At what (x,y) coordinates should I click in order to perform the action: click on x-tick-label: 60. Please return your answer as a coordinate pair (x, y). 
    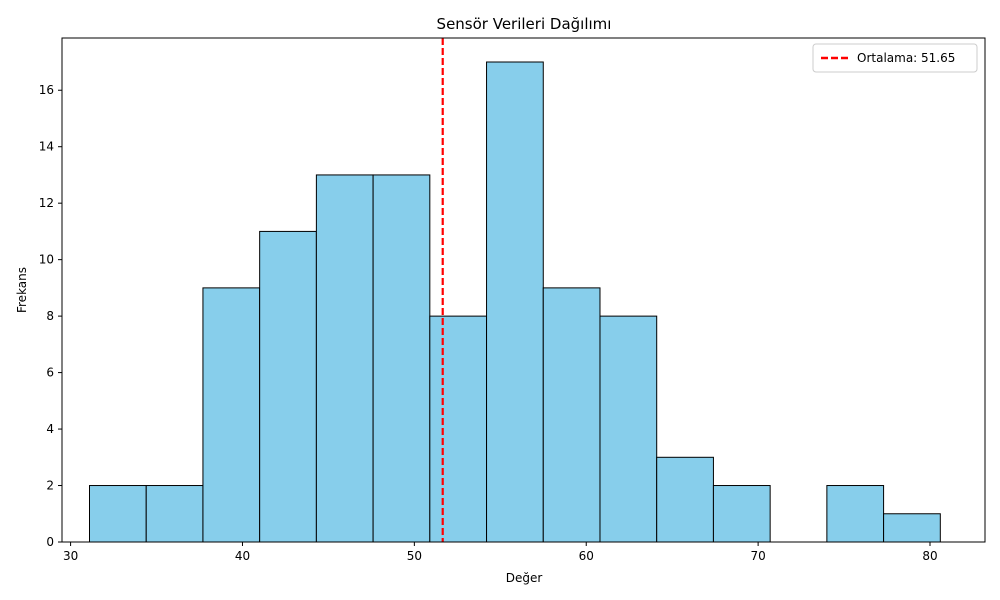
    Looking at the image, I should click on (586, 556).